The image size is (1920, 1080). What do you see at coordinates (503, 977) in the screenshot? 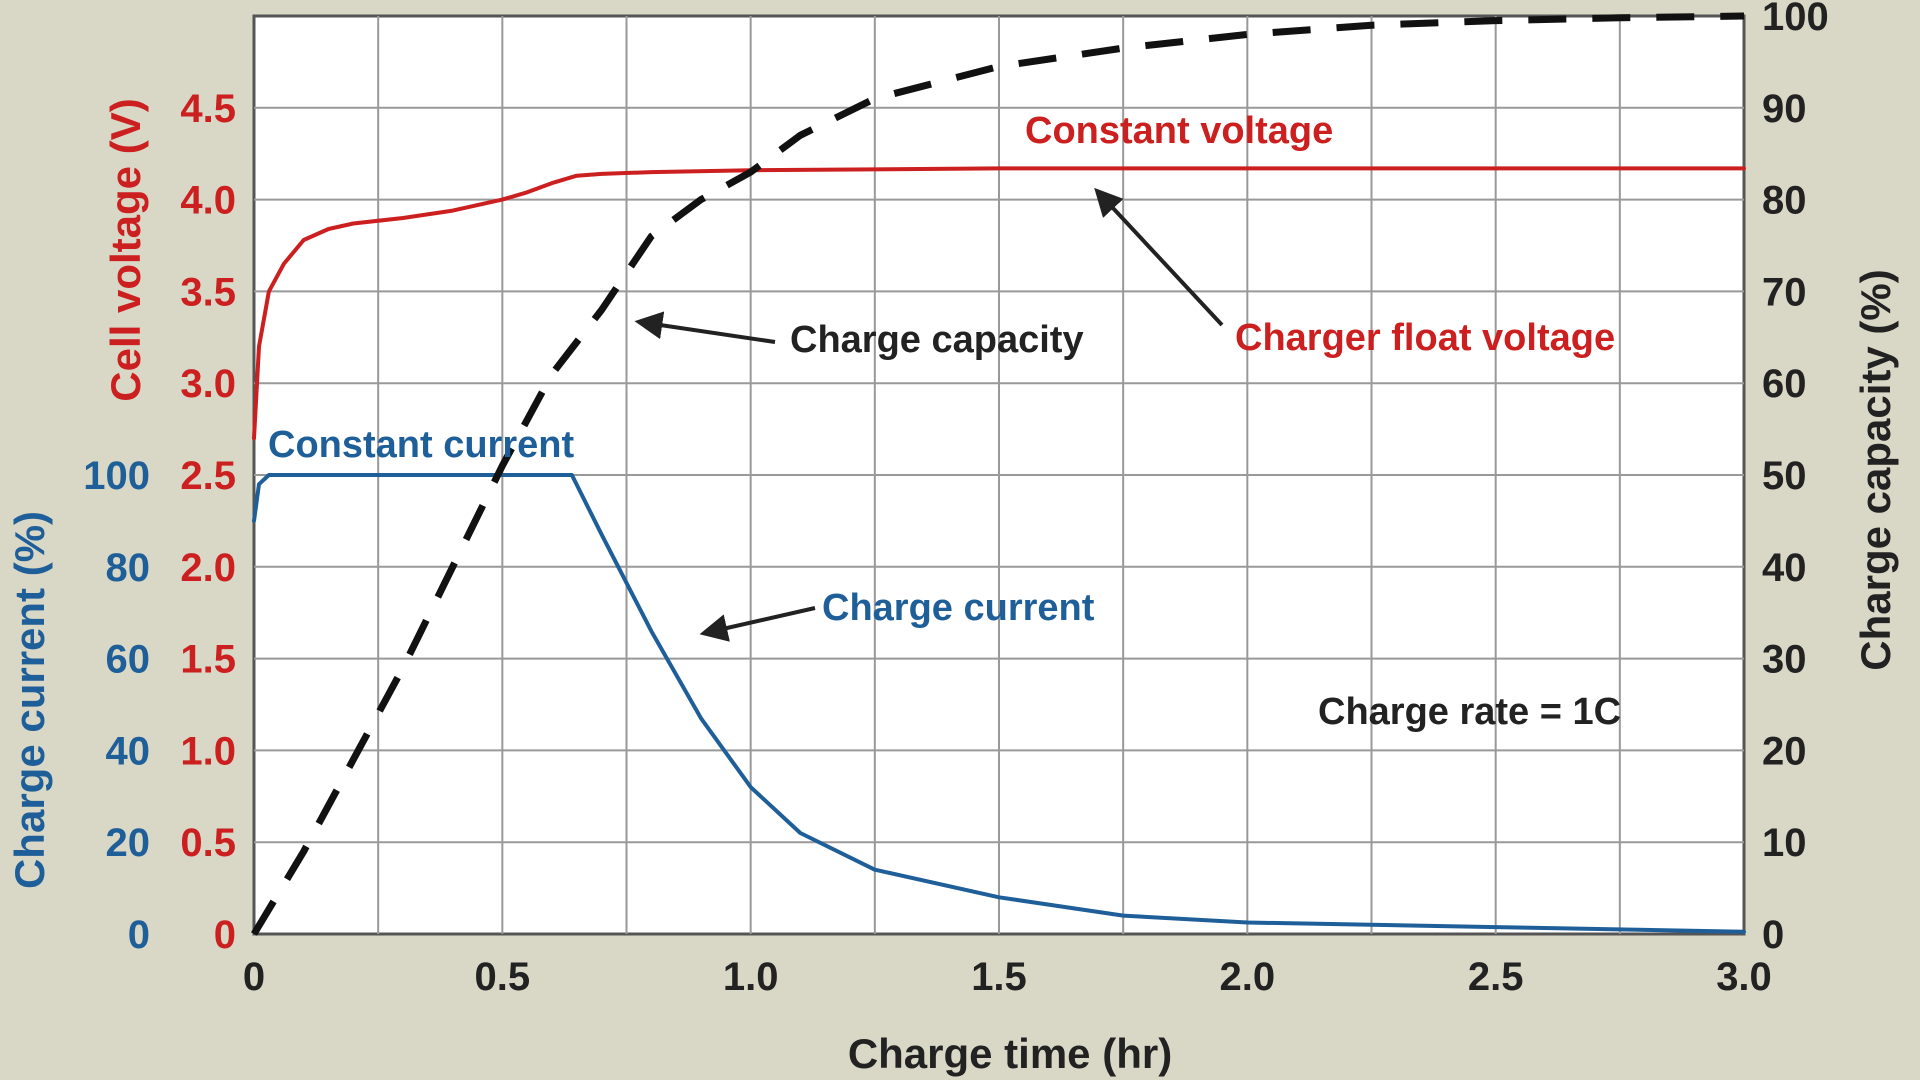
I see `x-tick-label: 0.5` at bounding box center [503, 977].